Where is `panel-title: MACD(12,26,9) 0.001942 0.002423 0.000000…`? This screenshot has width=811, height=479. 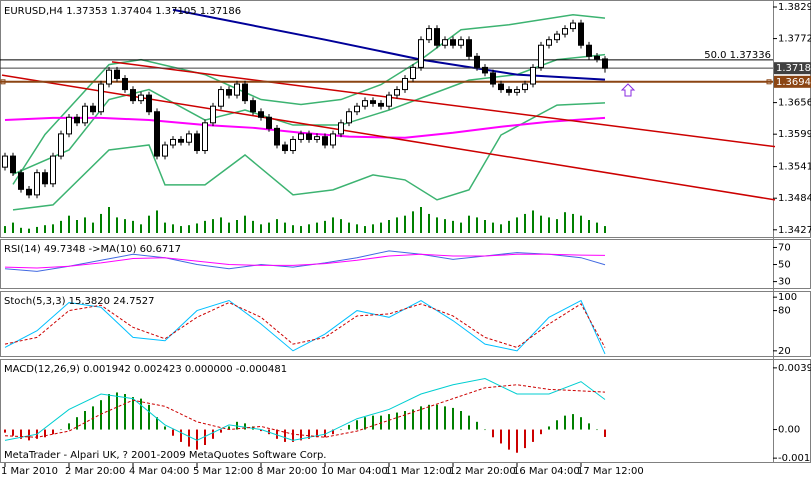 panel-title: MACD(12,26,9) 0.001942 0.002423 0.000000… is located at coordinates (145, 369).